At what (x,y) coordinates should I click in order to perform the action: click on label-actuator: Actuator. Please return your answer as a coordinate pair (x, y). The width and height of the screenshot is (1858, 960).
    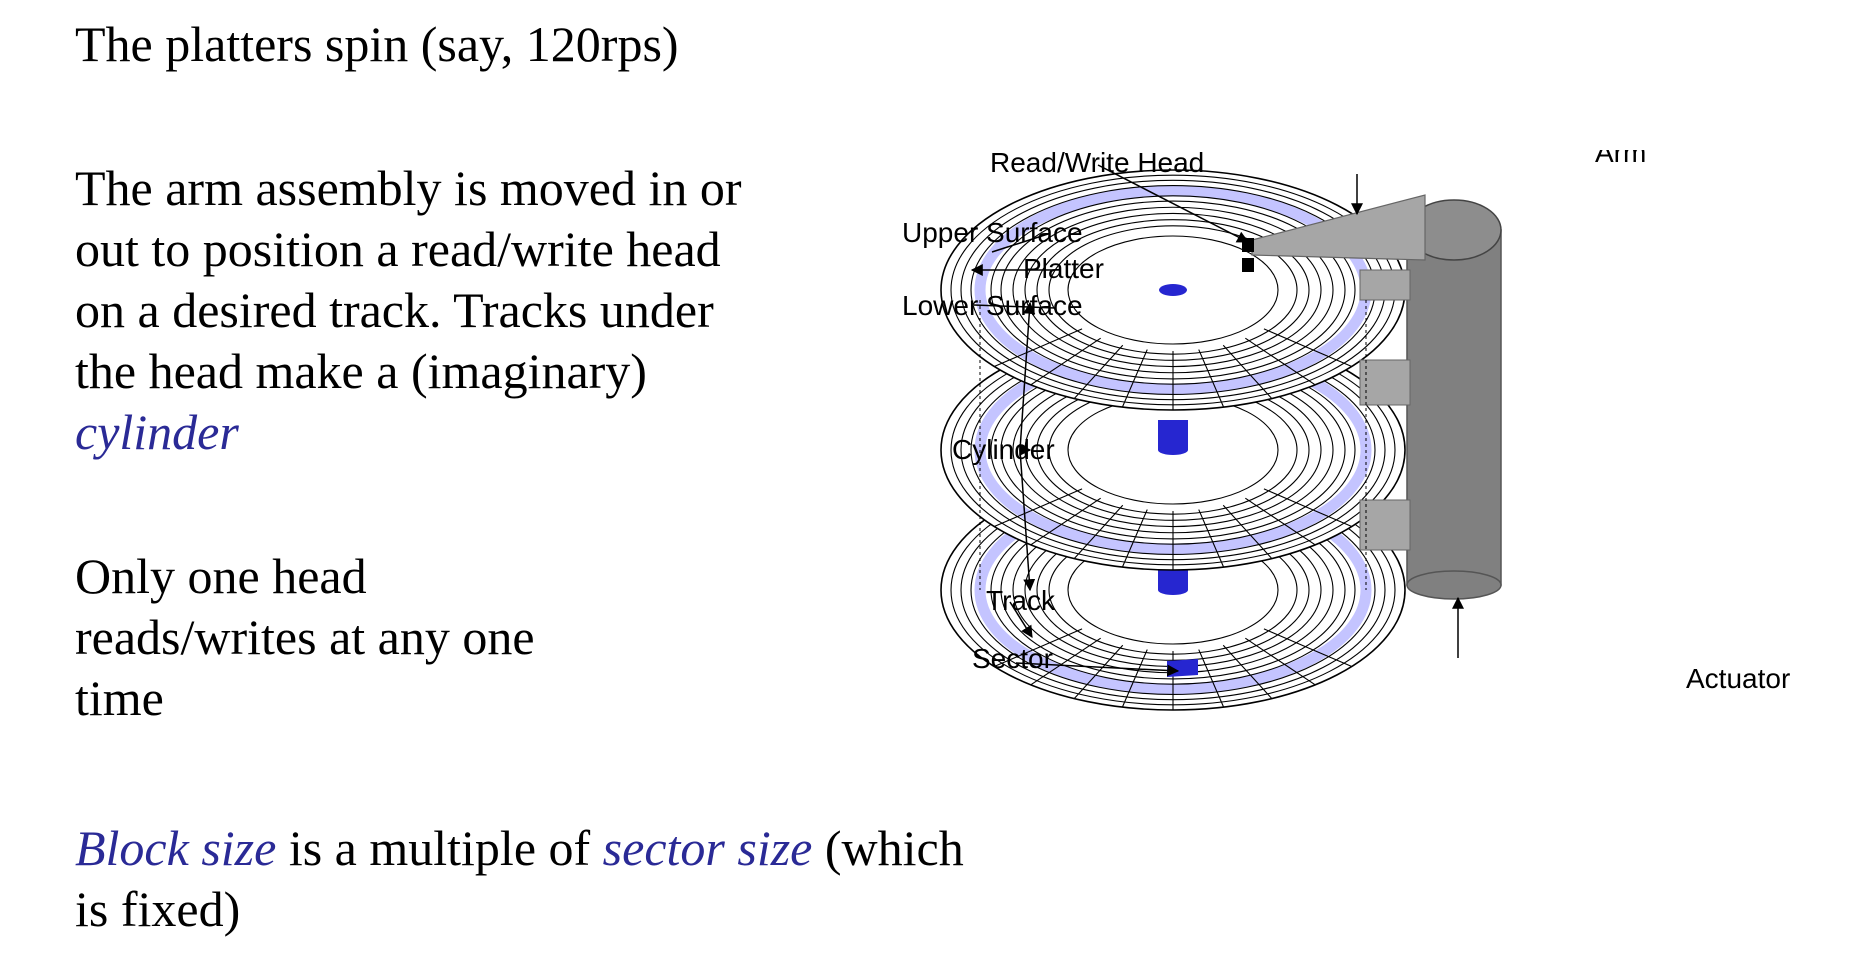
    Looking at the image, I should click on (1738, 678).